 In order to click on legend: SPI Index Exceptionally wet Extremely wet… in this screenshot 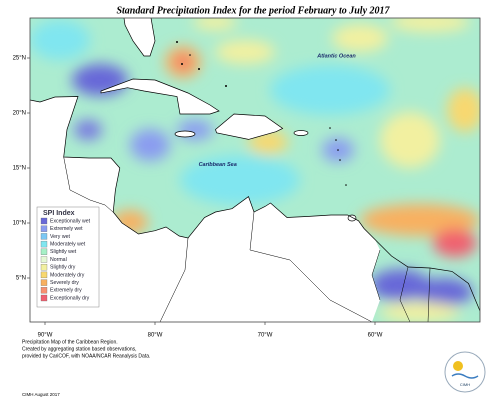, I will do `click(68, 257)`.